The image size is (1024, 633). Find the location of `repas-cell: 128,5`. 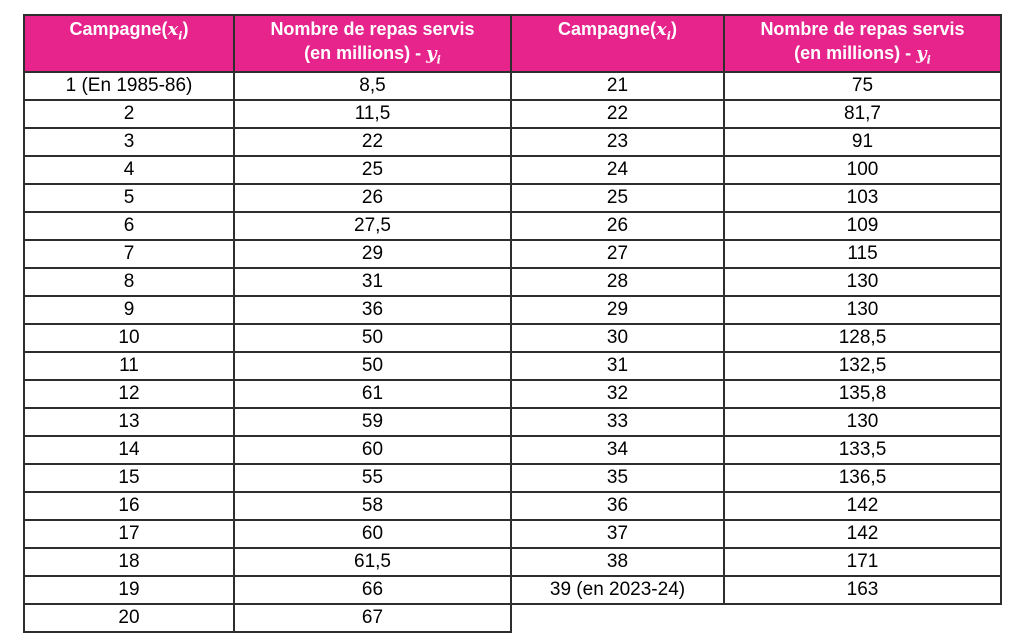

repas-cell: 128,5 is located at coordinates (862, 338).